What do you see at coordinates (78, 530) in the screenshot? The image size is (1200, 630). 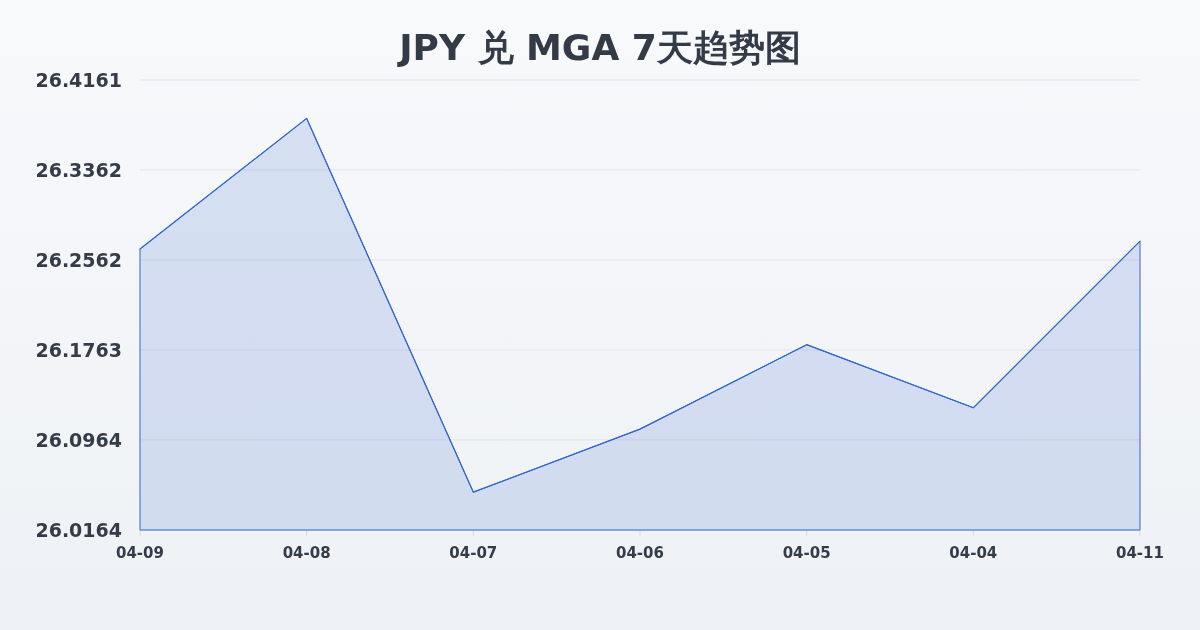 I see `y-tick-label: 26.0164` at bounding box center [78, 530].